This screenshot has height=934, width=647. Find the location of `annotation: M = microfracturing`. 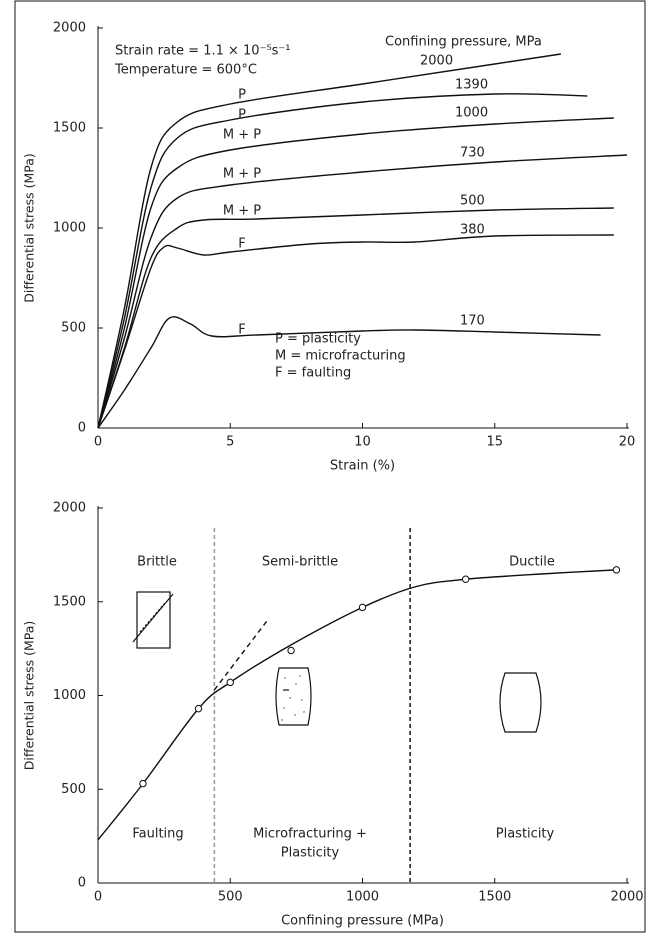

annotation: M = microfracturing is located at coordinates (340, 356).